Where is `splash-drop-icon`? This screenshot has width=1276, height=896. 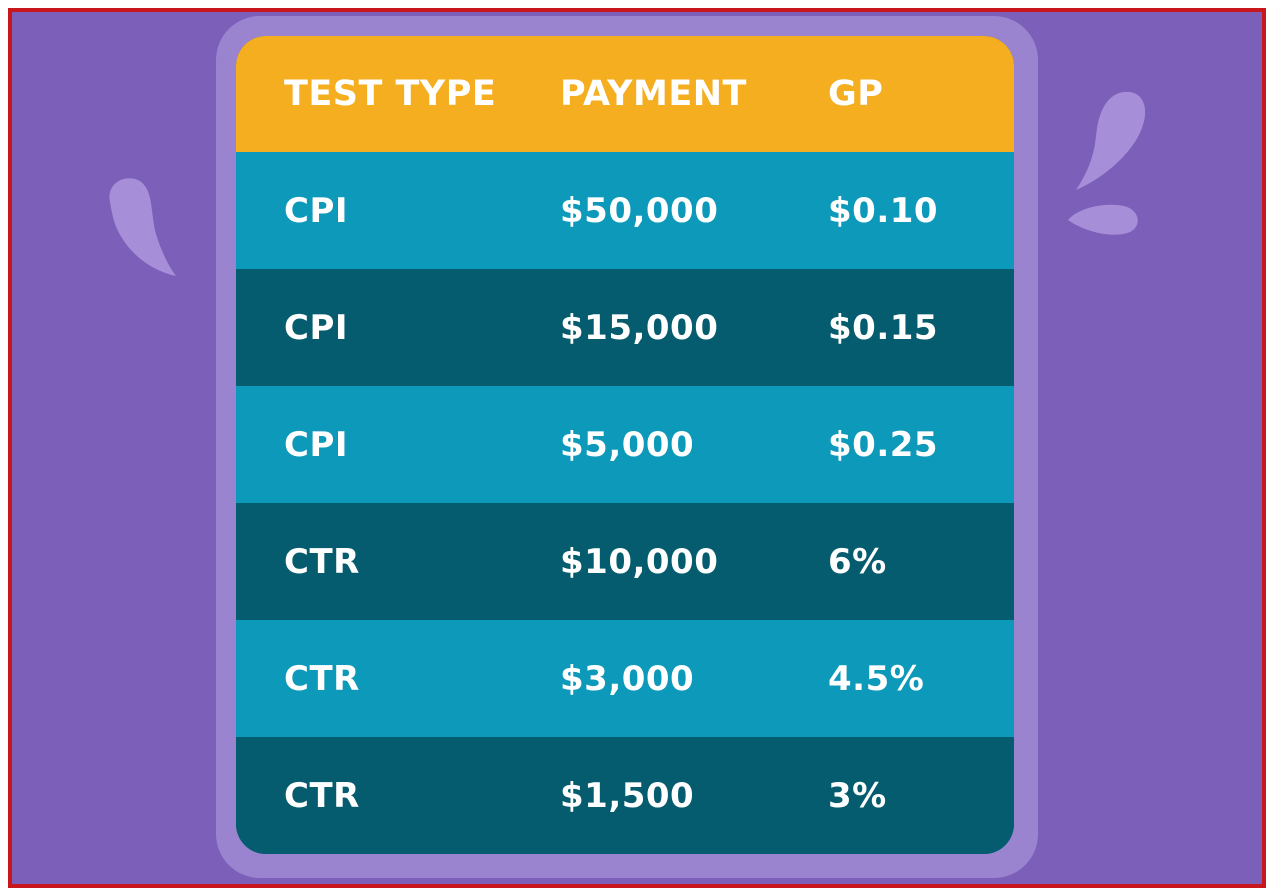
splash-drop-icon is located at coordinates (1111, 140).